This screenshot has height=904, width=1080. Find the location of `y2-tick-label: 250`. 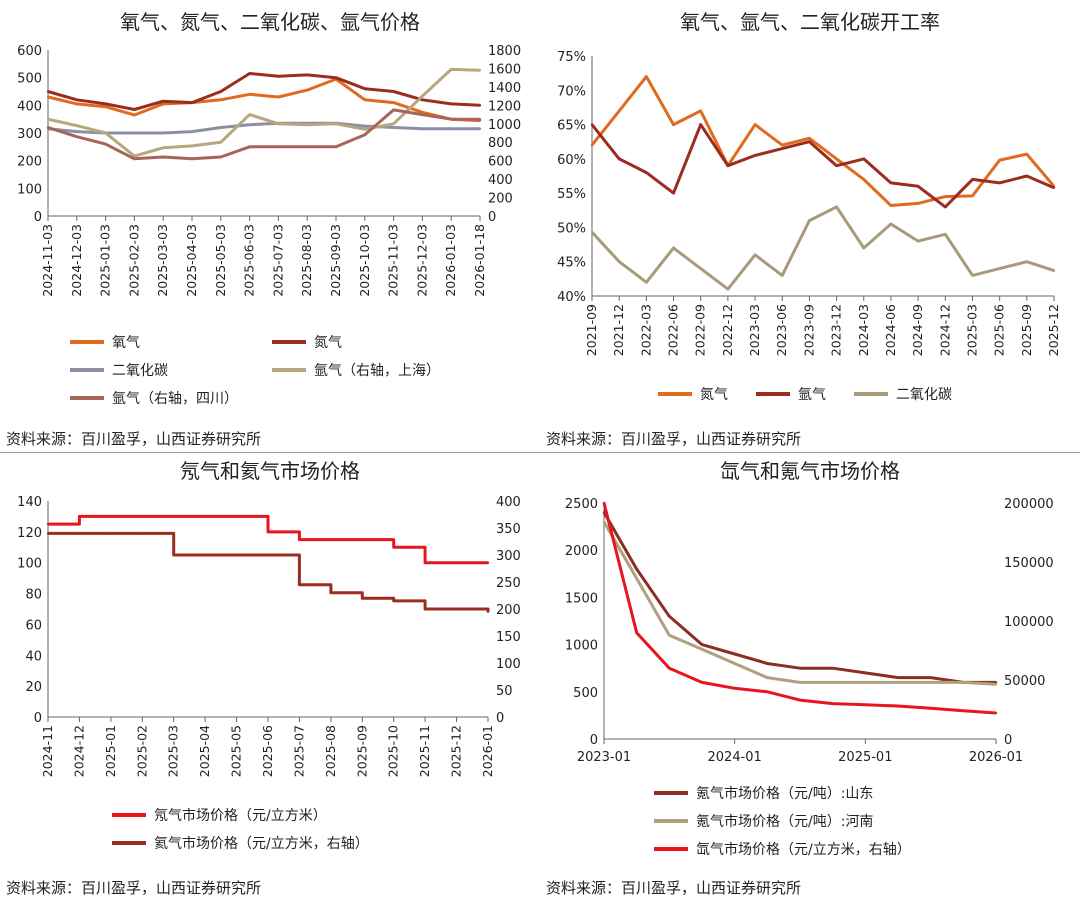

y2-tick-label: 250 is located at coordinates (508, 583).